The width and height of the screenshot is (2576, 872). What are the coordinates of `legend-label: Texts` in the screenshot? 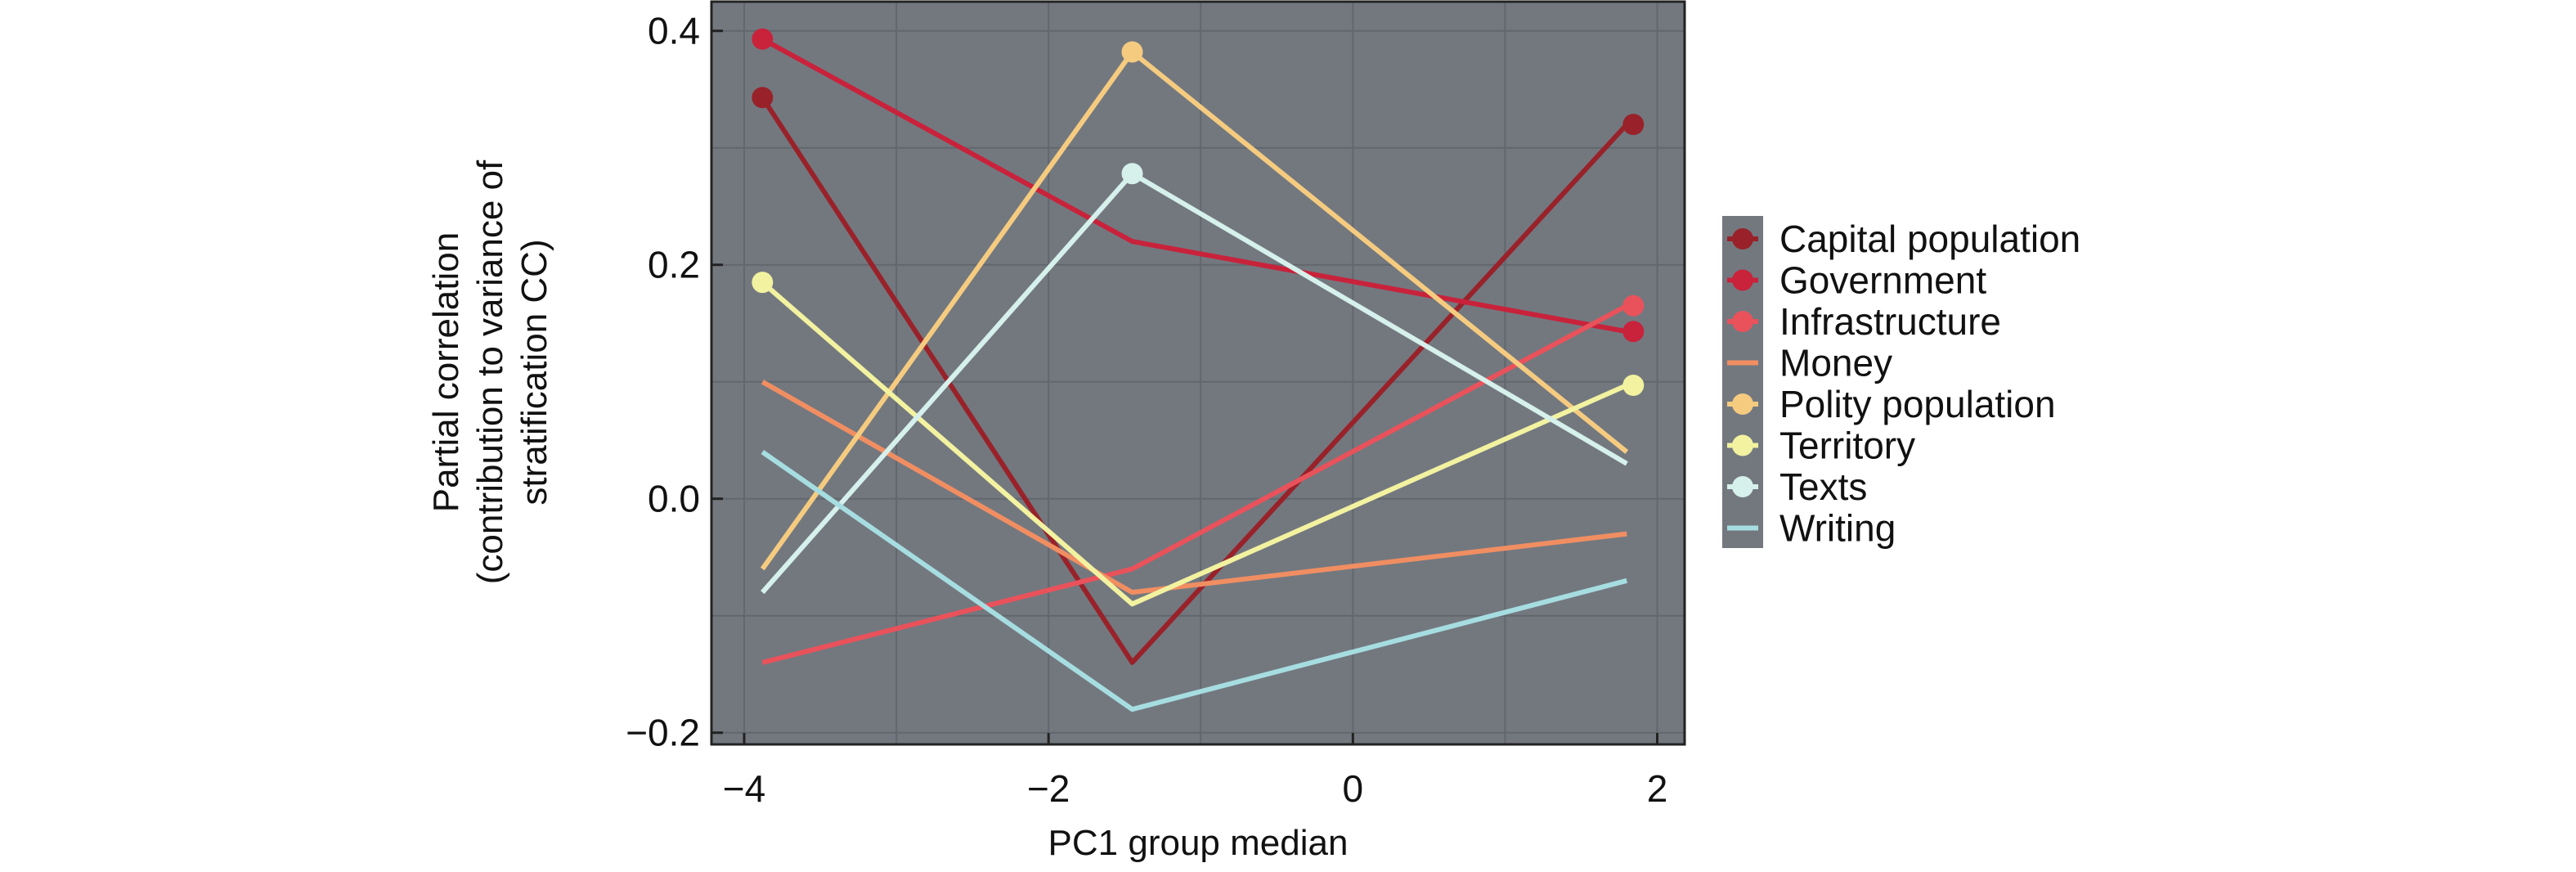 It's located at (1823, 486).